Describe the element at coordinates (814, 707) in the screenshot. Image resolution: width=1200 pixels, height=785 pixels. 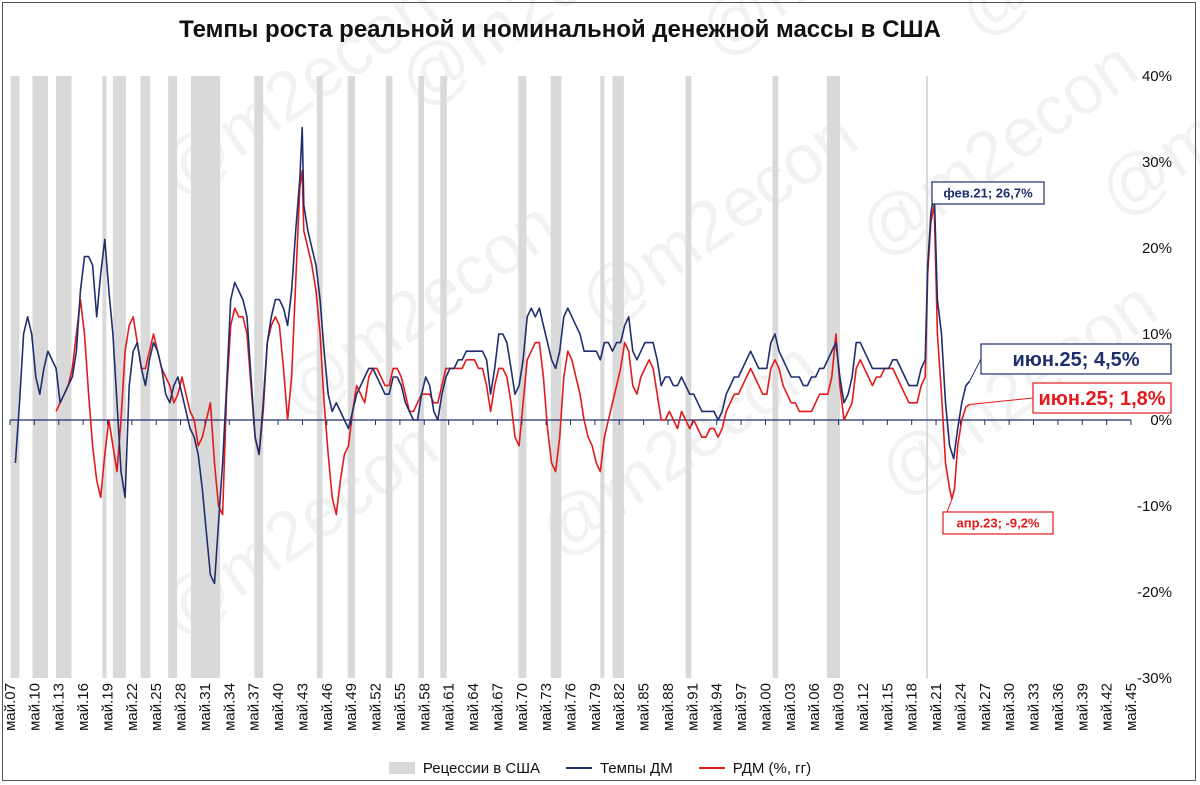
I see `x-tick-label-33: май.06` at that location.